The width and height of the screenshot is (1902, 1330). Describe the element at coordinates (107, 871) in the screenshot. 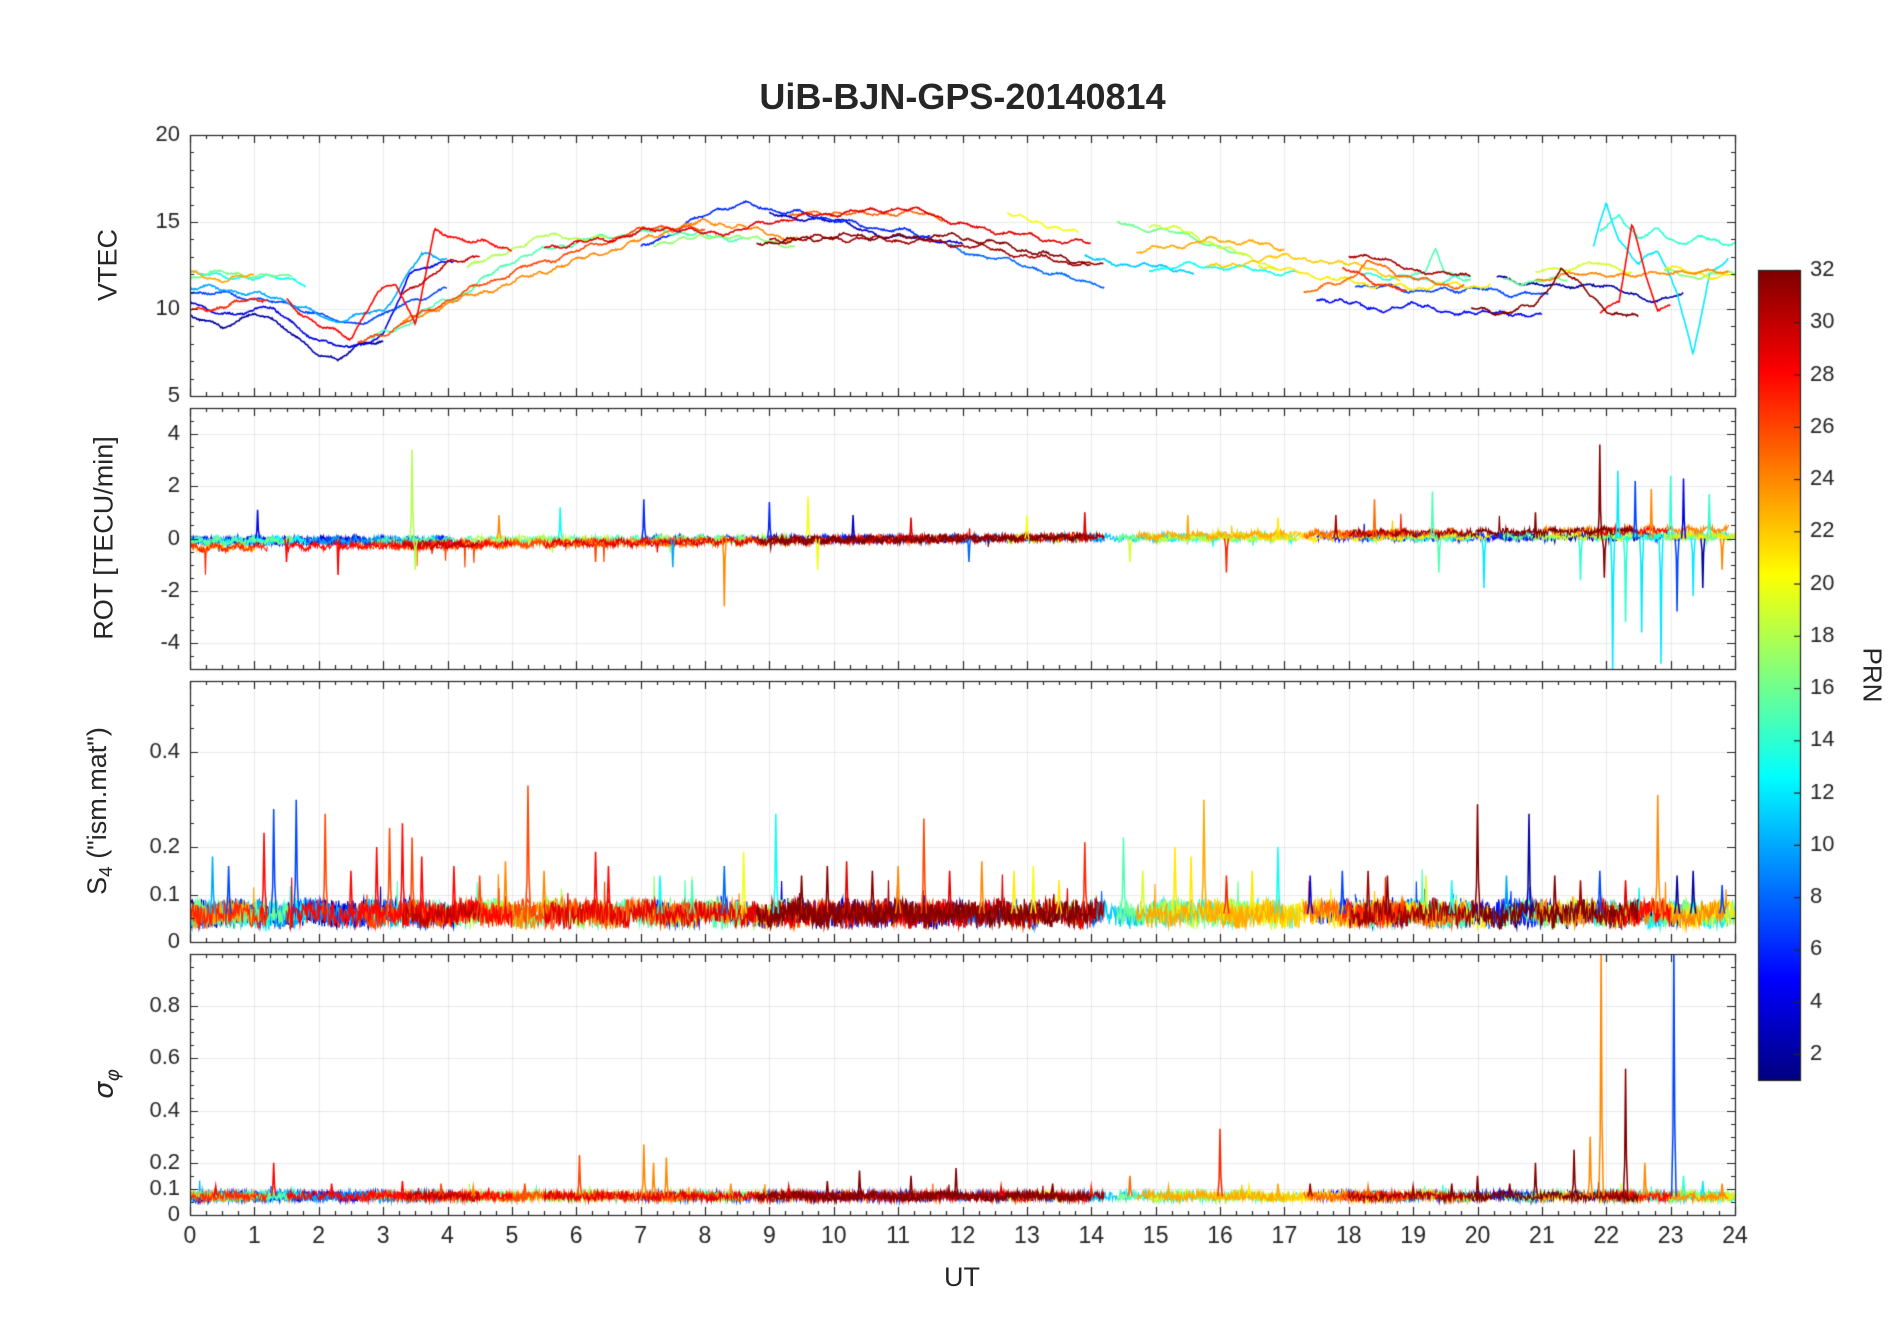

I see `s4-label-sub: 4` at that location.